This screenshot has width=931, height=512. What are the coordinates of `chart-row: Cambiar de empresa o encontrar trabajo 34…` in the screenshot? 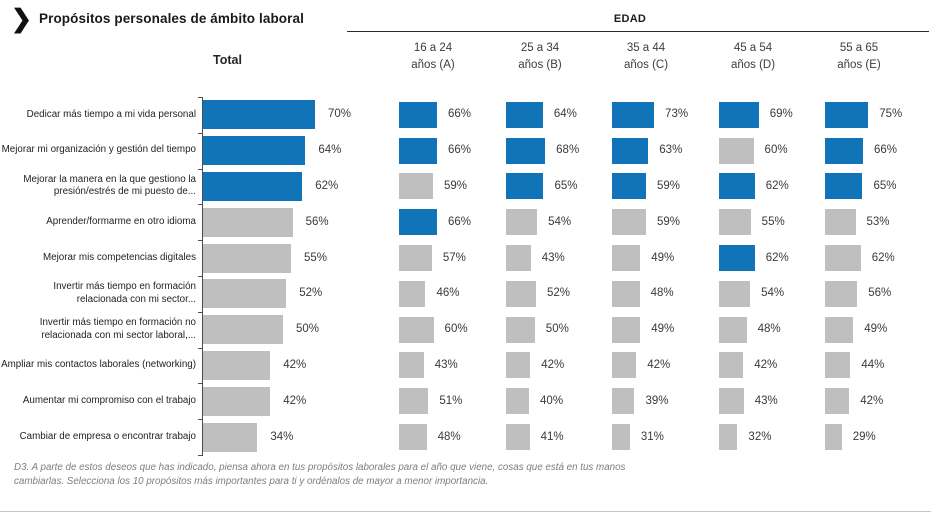 It's located at (465, 437).